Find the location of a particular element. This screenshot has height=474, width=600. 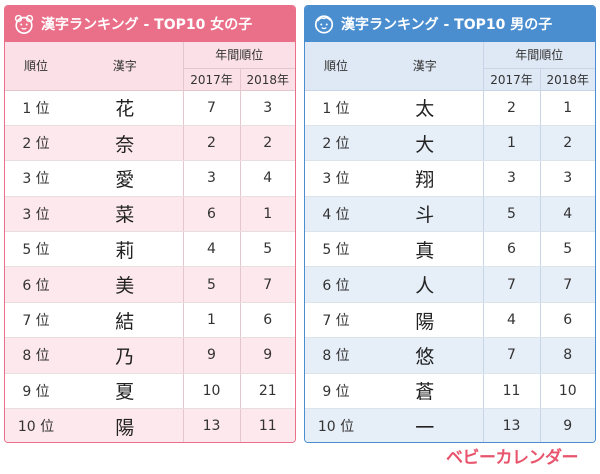

rank-2018-cell: 11 is located at coordinates (267, 425).